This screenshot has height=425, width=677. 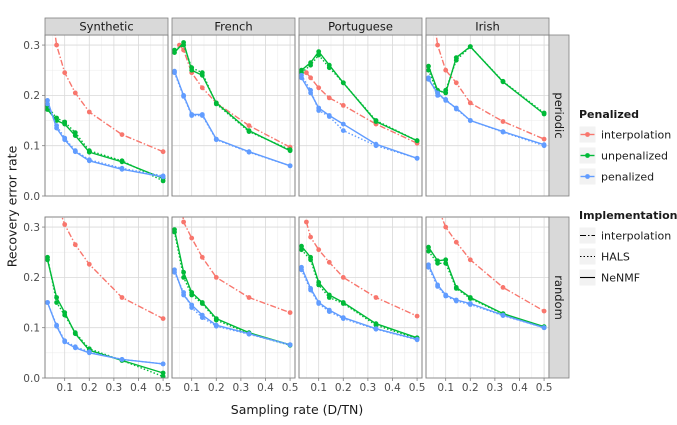 I want to click on panel-portuguese-periodic, so click(x=360, y=115).